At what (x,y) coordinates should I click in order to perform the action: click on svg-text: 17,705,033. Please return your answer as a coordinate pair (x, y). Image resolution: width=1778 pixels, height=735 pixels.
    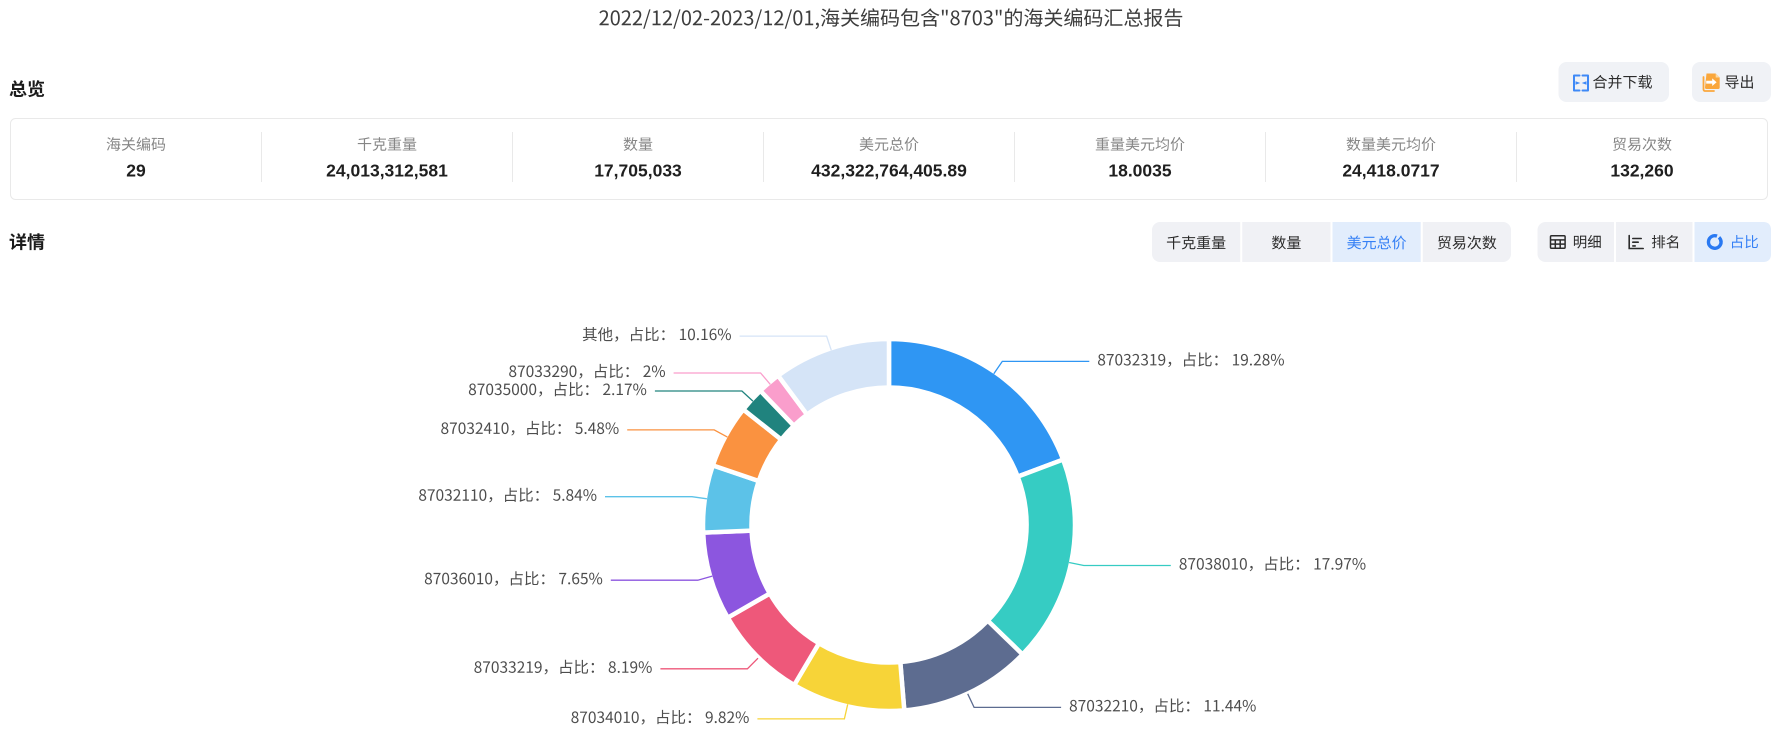
    Looking at the image, I should click on (638, 171).